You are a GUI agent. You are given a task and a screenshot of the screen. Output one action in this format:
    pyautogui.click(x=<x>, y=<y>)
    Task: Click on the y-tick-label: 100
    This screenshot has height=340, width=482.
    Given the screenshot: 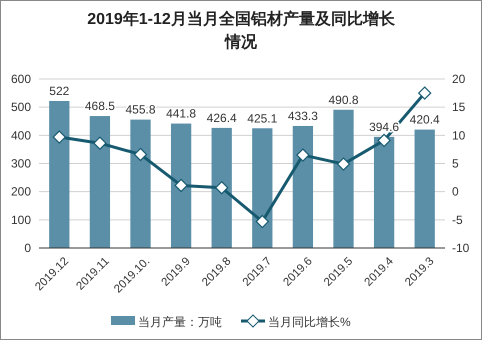 What is the action you would take?
    pyautogui.click(x=21, y=219)
    